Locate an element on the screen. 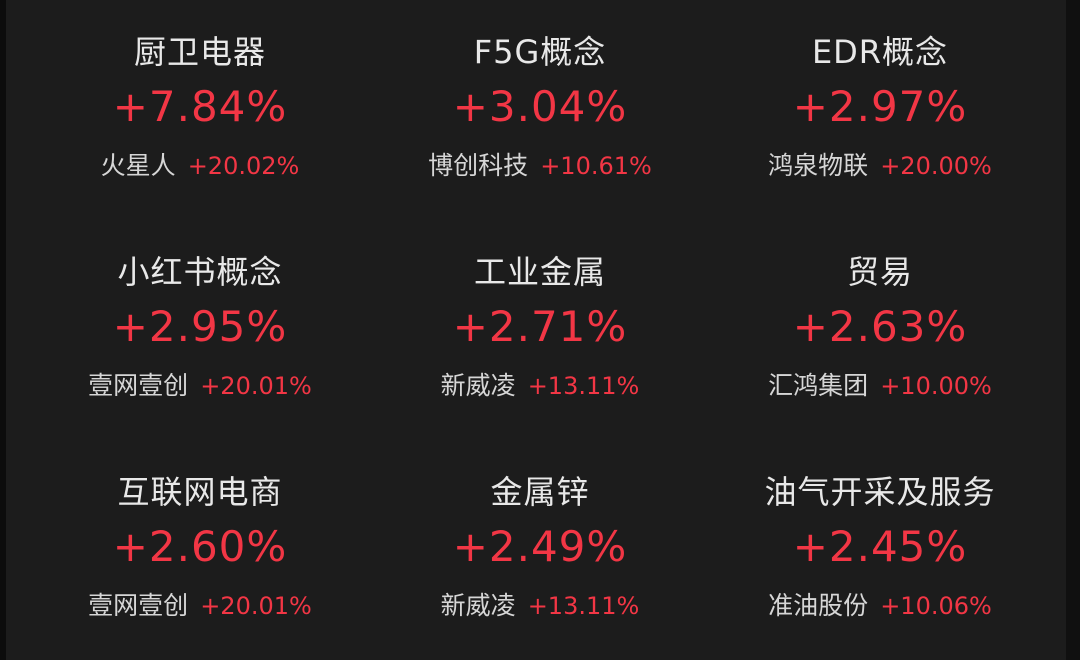  sector-change-percent: +2.63% is located at coordinates (880, 326).